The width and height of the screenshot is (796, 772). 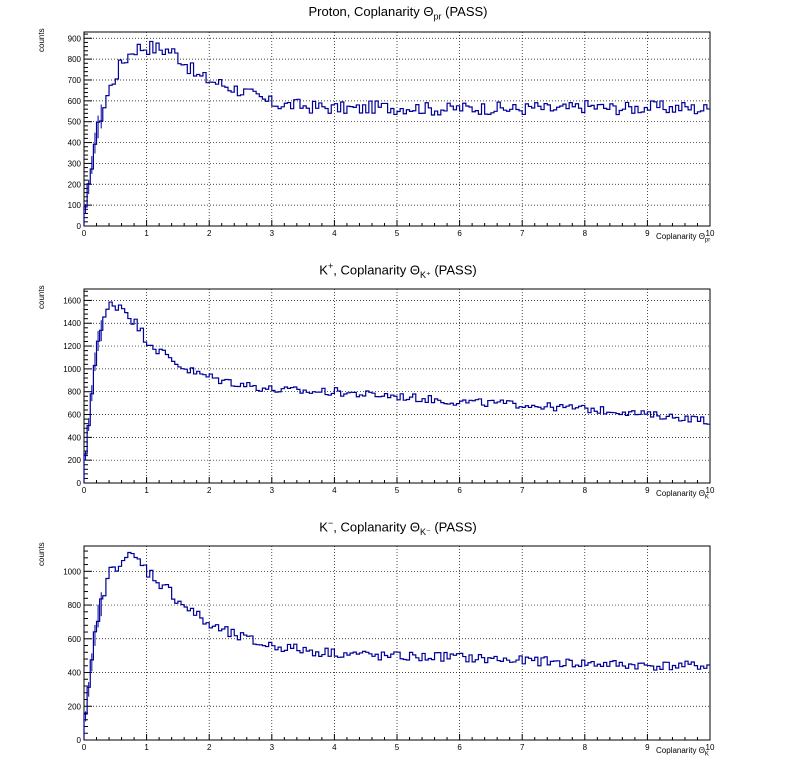 I want to click on y-tick-label: 900, so click(x=75, y=38).